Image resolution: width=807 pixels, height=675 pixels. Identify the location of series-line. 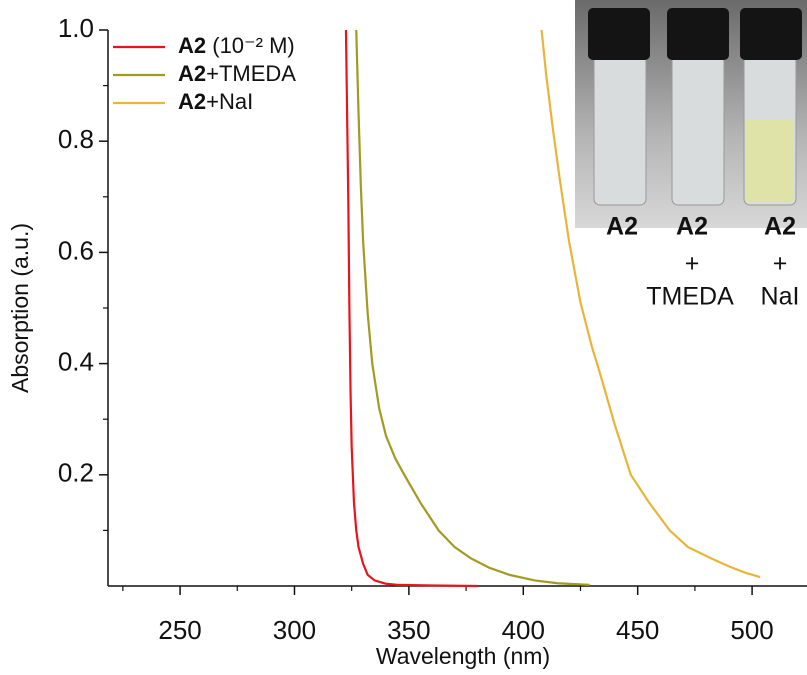
(411, 308).